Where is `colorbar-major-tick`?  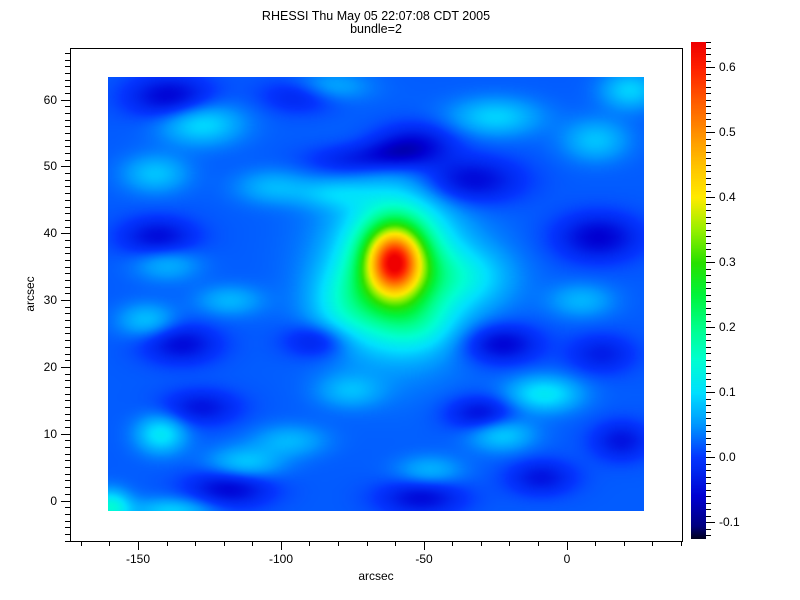 colorbar-major-tick is located at coordinates (710, 197).